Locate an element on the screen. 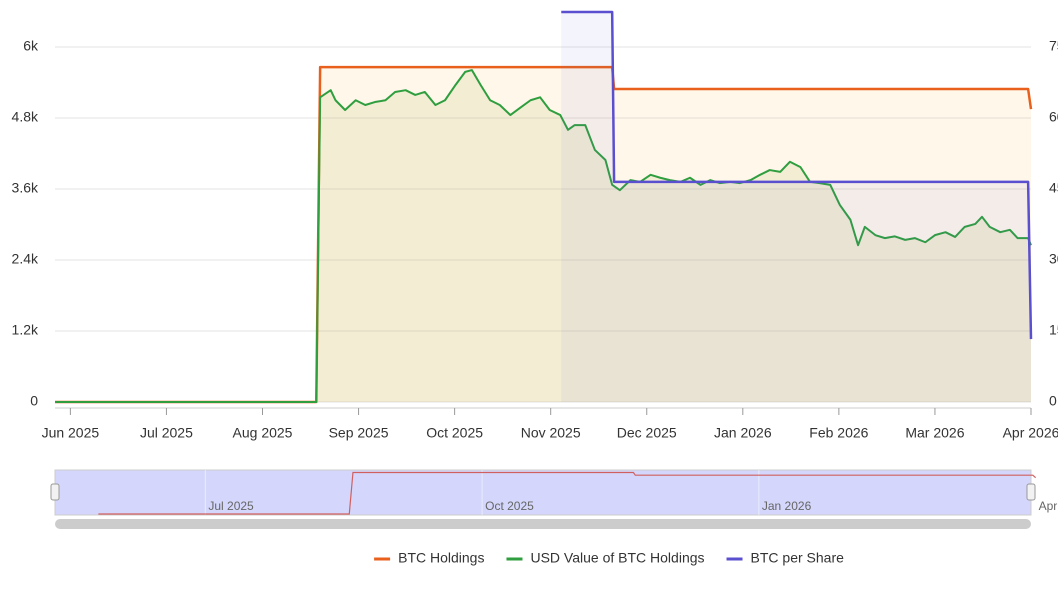  x-tick-label: Apr 2026 is located at coordinates (1030, 433).